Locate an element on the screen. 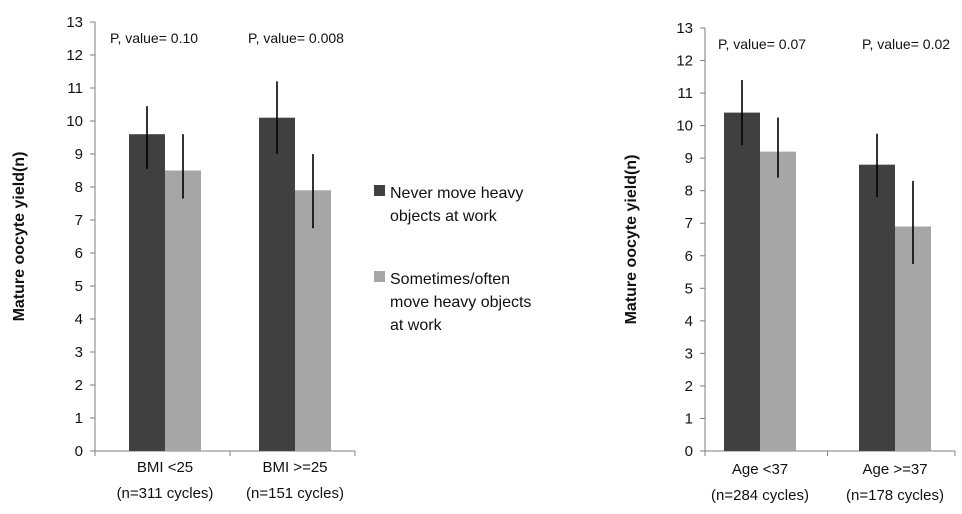 The image size is (962, 514). legend-label-never: objects at work is located at coordinates (444, 216).